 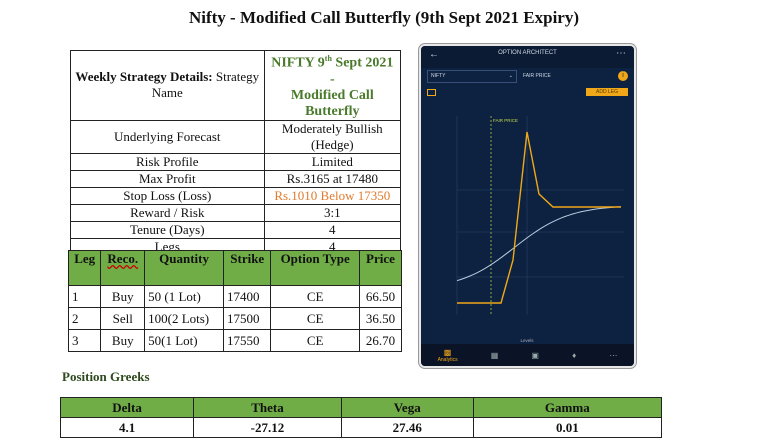 I want to click on table-cell: 17400, so click(x=247, y=296).